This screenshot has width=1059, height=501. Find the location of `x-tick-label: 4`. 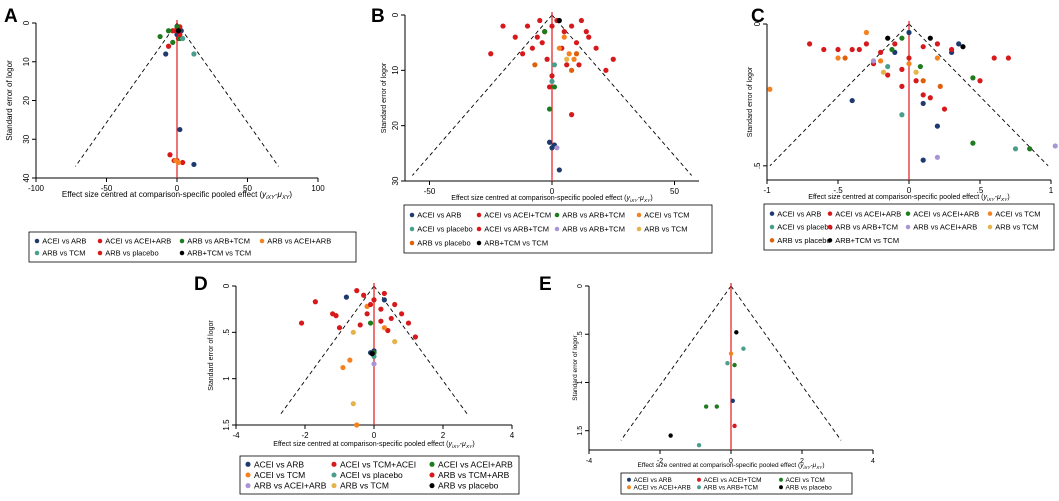

x-tick-label: 4 is located at coordinates (873, 461).